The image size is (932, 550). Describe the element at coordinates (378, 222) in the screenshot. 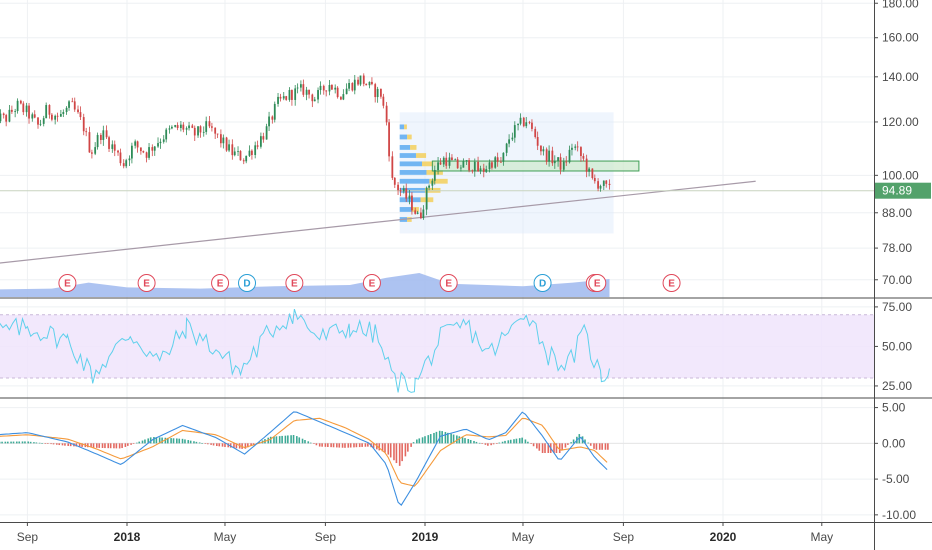

I see `trendline` at that location.